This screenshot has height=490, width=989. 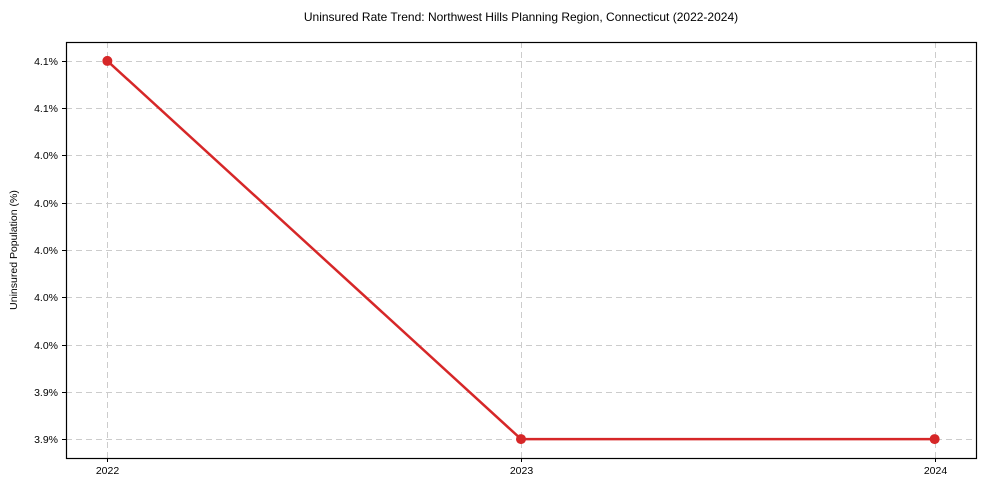 What do you see at coordinates (936, 471) in the screenshot?
I see `x-tick-label: 2024` at bounding box center [936, 471].